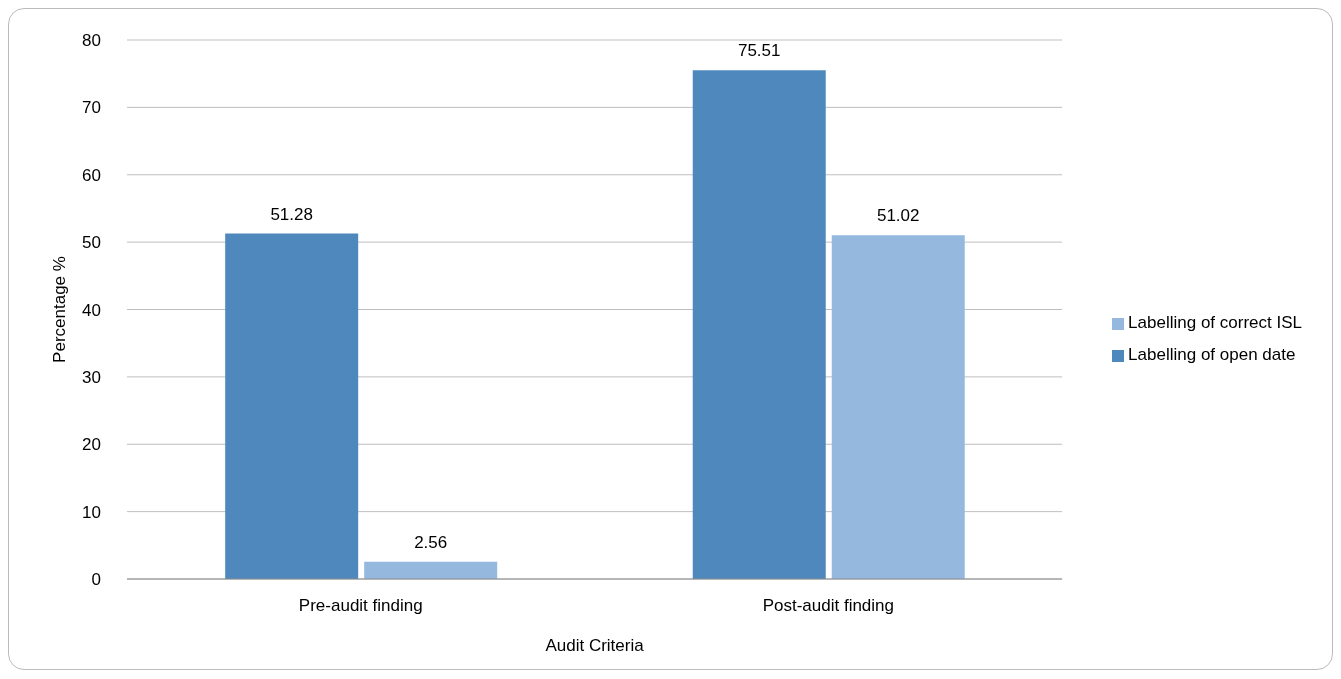 This screenshot has height=679, width=1341. What do you see at coordinates (91, 377) in the screenshot?
I see `y-tick-label: 30` at bounding box center [91, 377].